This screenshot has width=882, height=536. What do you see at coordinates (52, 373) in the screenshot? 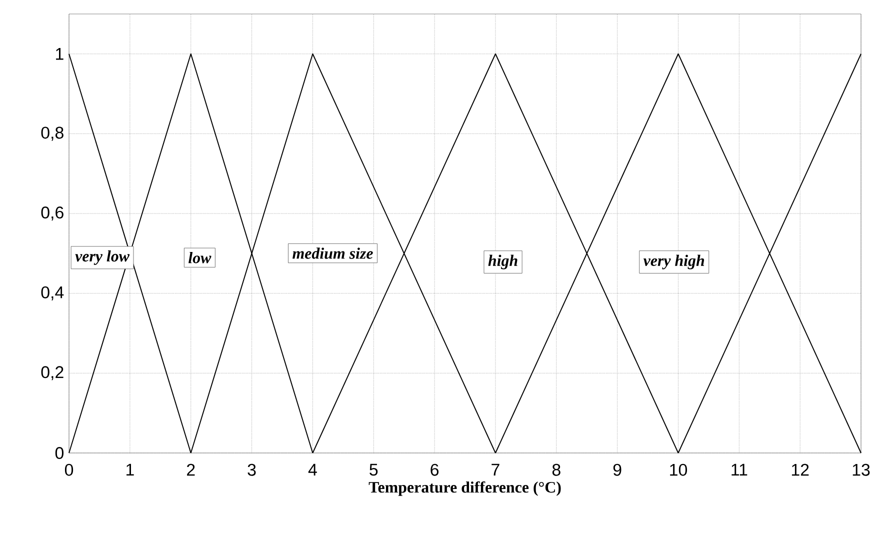
I see `y-tick-label: 0,2` at bounding box center [52, 373].